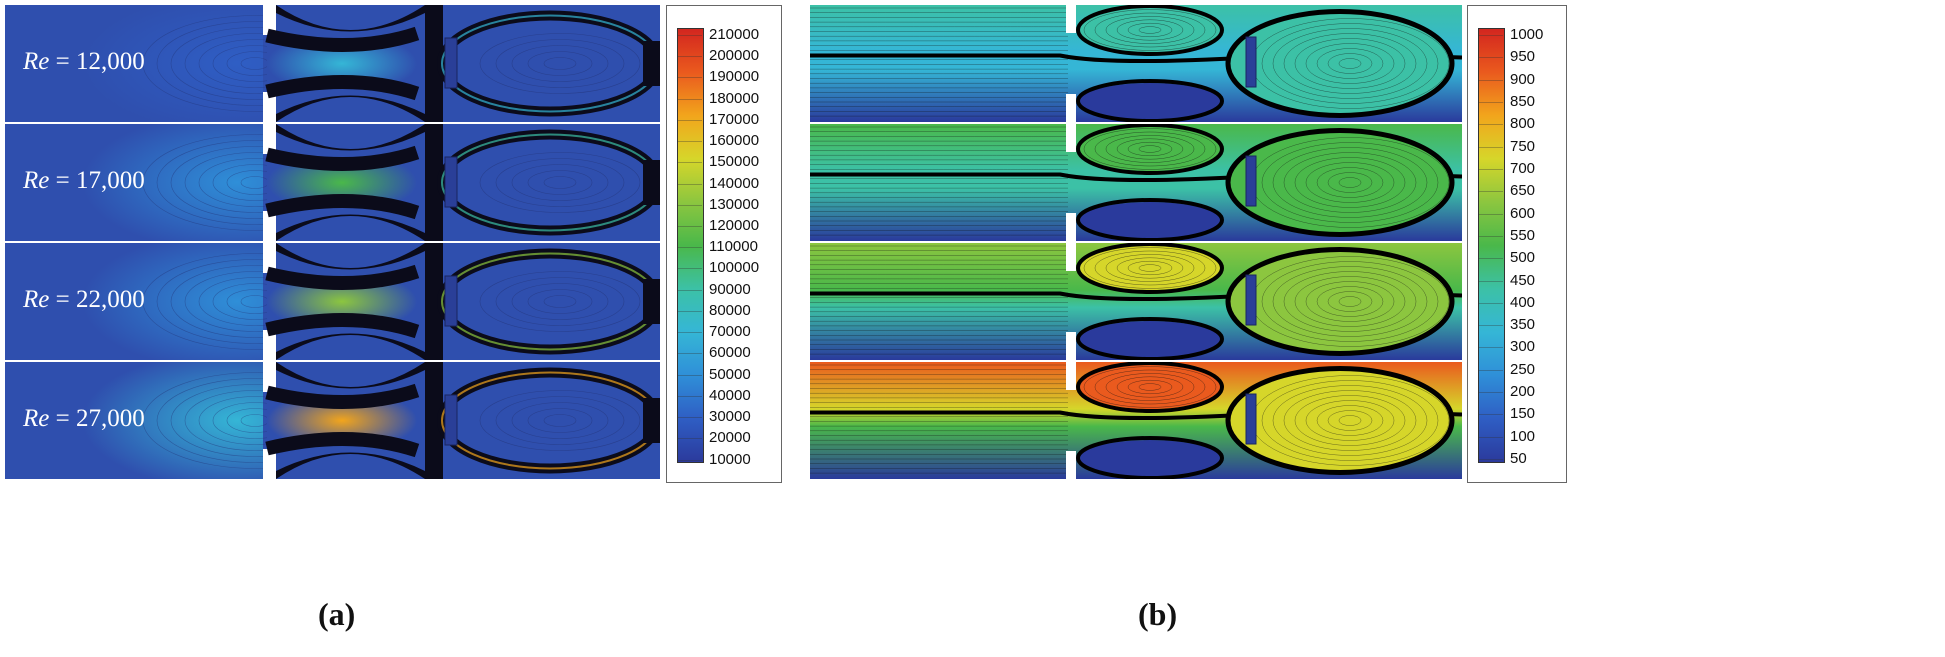 The width and height of the screenshot is (1945, 657). What do you see at coordinates (97, 180) in the screenshot?
I see `re-value: = 17,000` at bounding box center [97, 180].